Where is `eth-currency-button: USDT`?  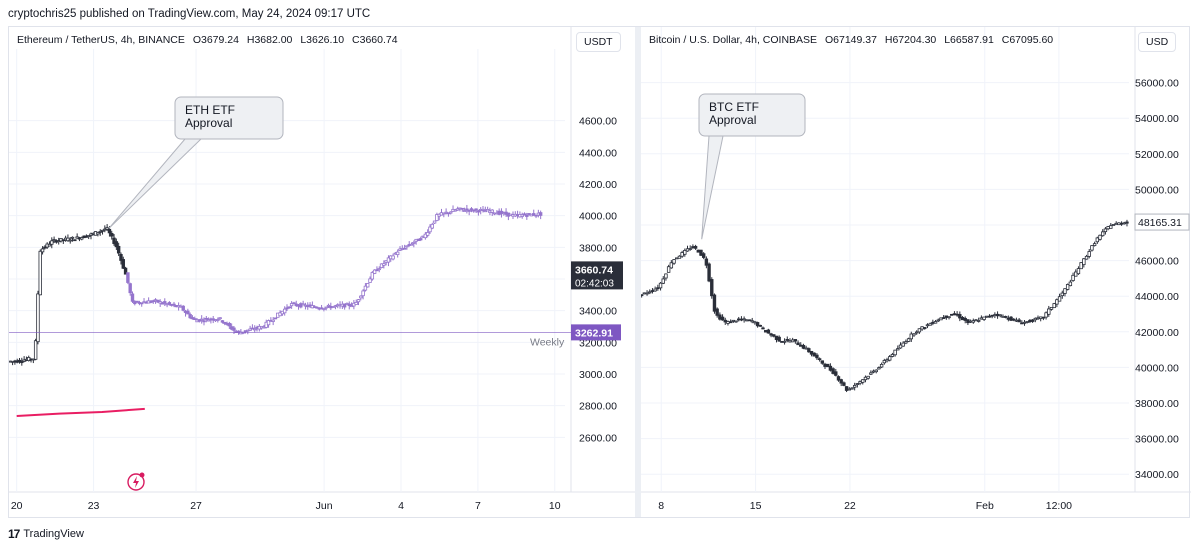 eth-currency-button: USDT is located at coordinates (598, 42).